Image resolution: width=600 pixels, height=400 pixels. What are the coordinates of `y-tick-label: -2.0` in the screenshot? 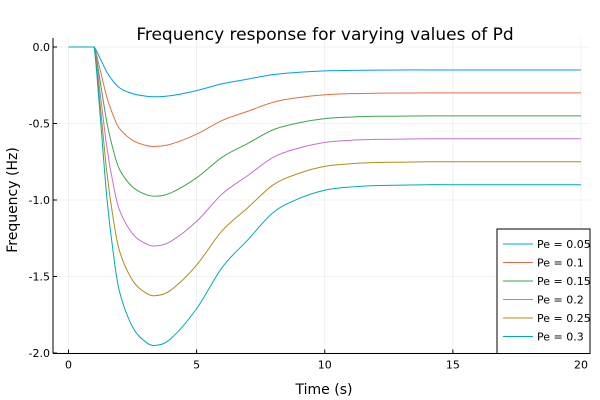 It's located at (39, 353).